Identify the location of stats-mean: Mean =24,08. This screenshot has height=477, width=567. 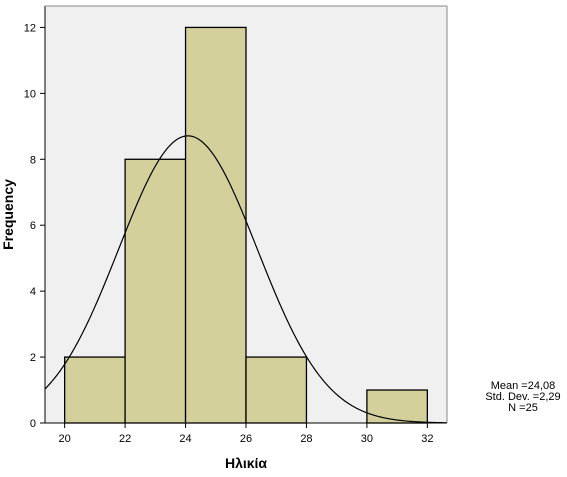
(523, 386).